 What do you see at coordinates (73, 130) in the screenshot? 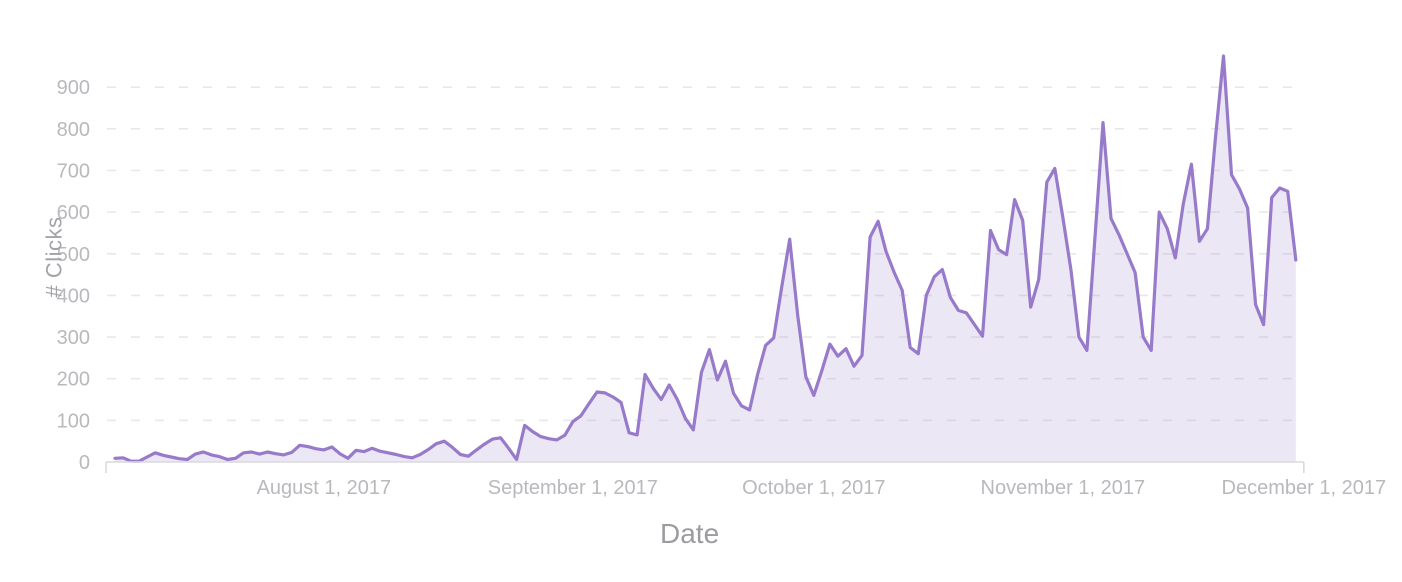
I see `y-tick-label: 800` at bounding box center [73, 130].